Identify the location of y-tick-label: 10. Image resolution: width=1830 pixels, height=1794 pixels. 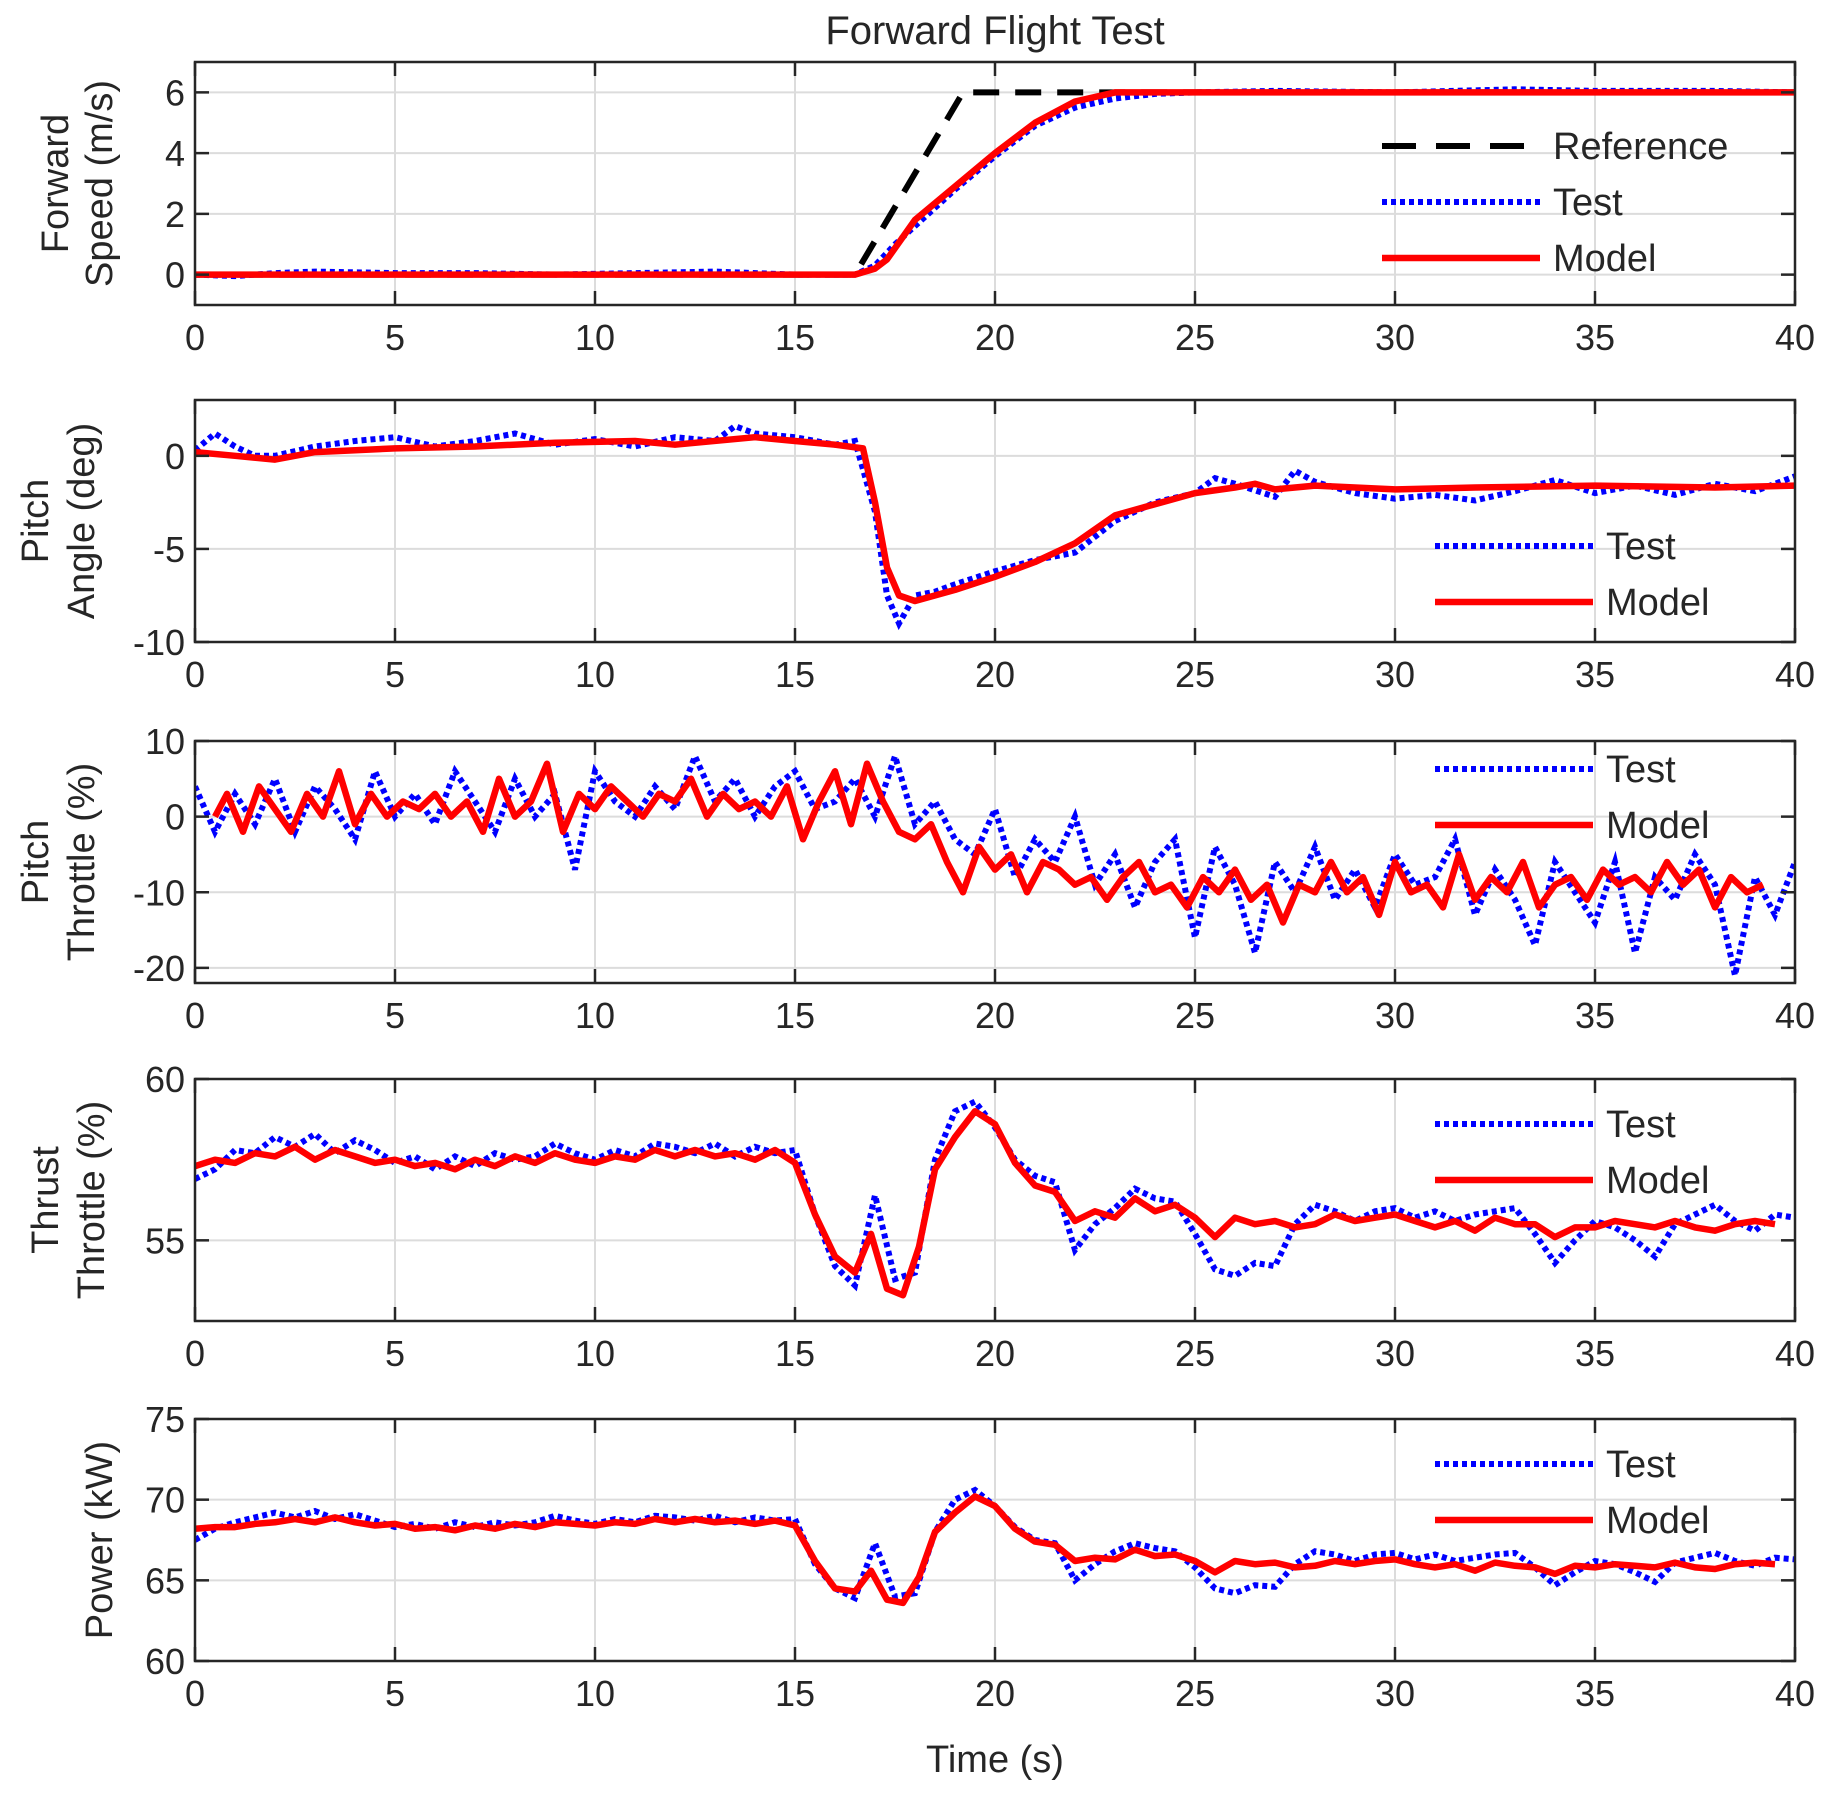
(165, 741).